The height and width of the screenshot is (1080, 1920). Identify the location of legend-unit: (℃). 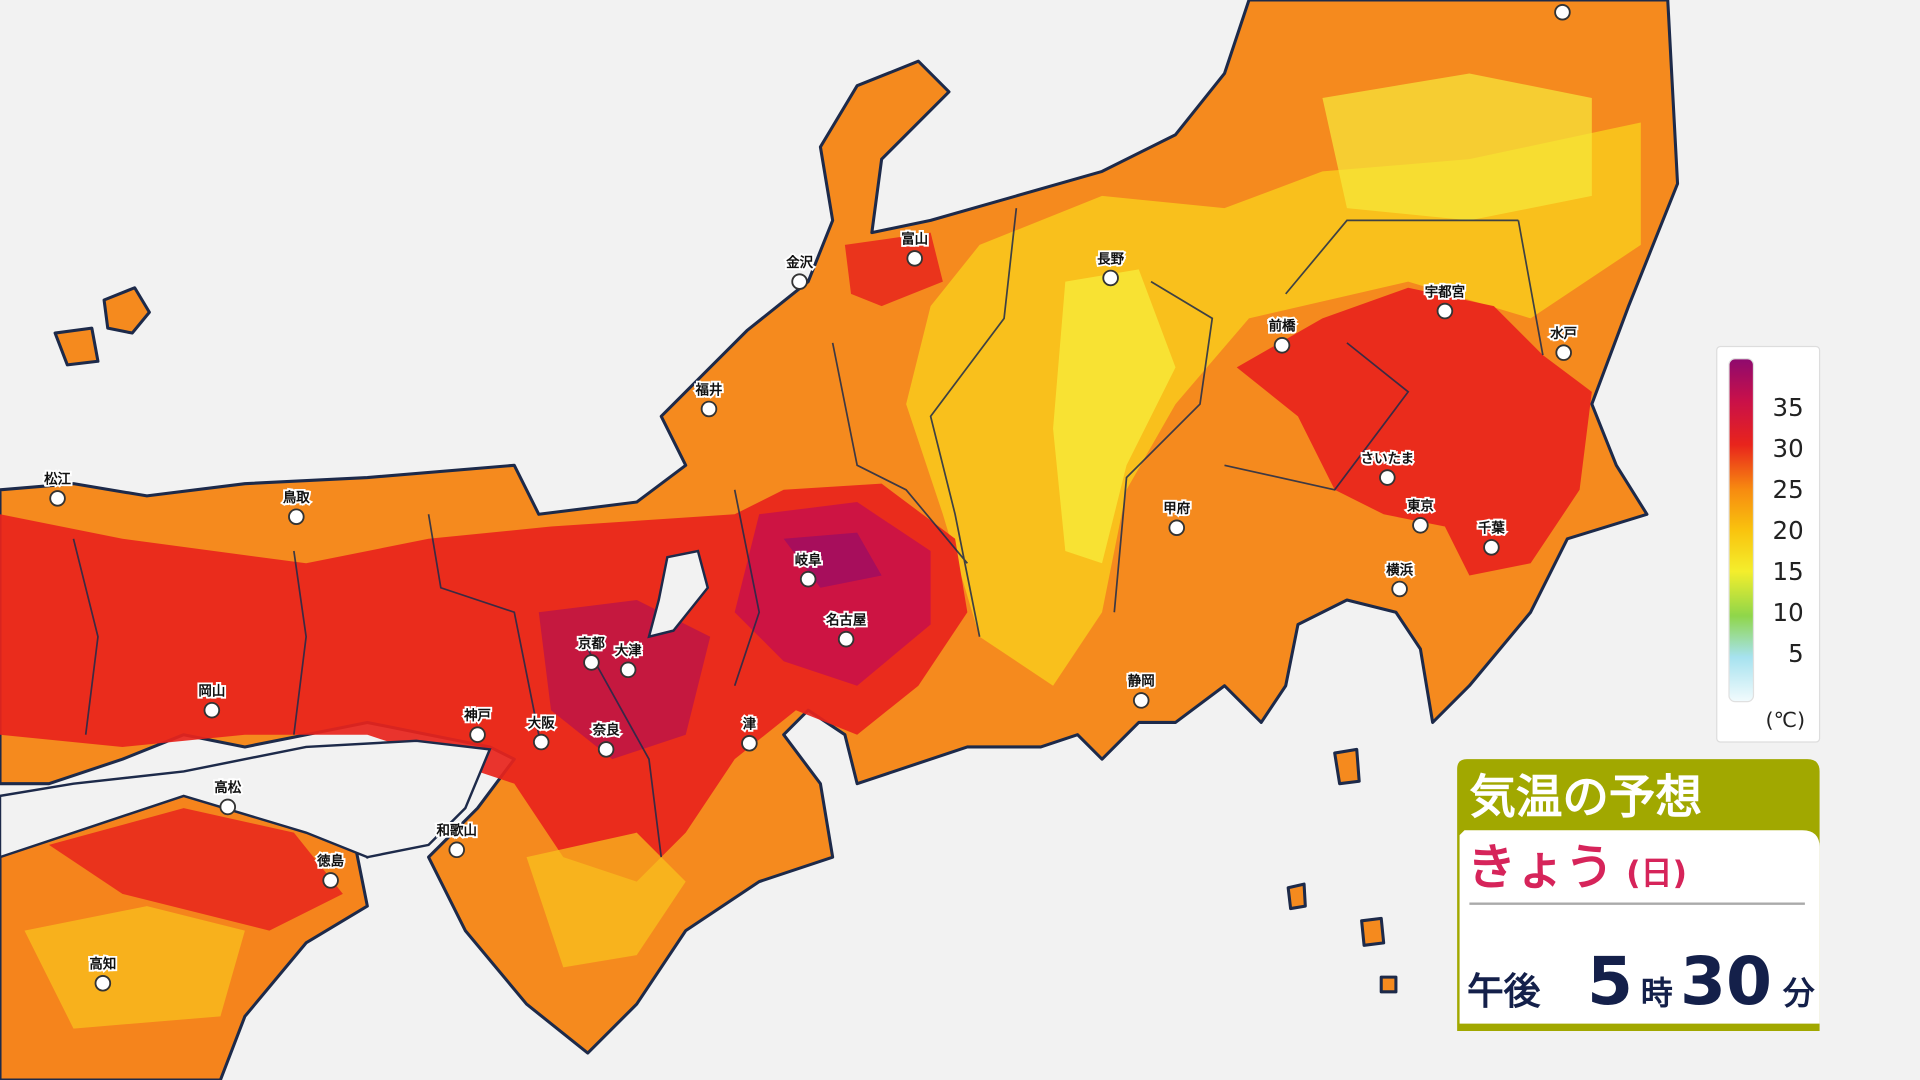
(1786, 720).